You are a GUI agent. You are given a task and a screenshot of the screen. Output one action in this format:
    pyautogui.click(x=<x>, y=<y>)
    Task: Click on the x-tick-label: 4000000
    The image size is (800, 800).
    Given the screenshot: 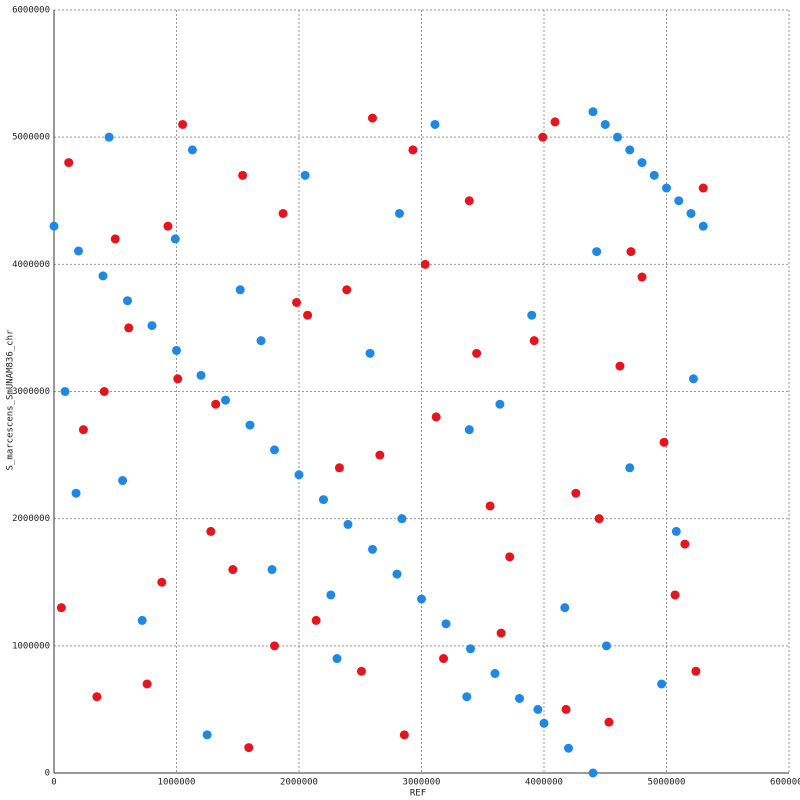 What is the action you would take?
    pyautogui.click(x=544, y=783)
    